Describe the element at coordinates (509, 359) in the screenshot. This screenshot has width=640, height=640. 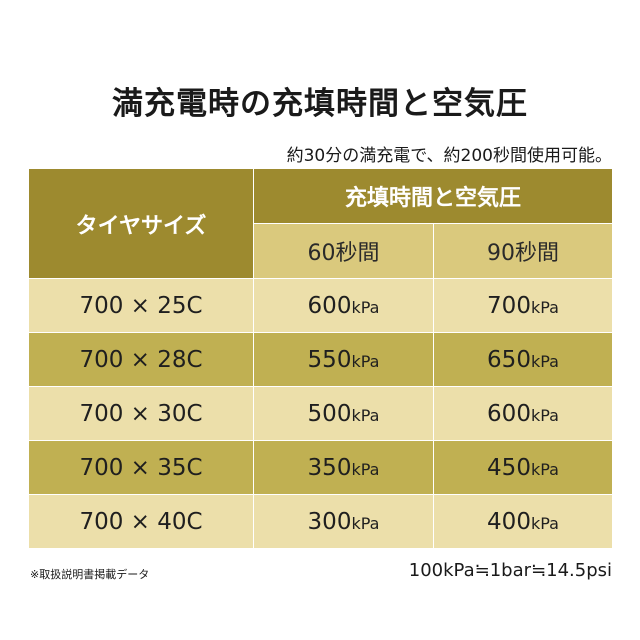
I see `pressure-value: 650` at that location.